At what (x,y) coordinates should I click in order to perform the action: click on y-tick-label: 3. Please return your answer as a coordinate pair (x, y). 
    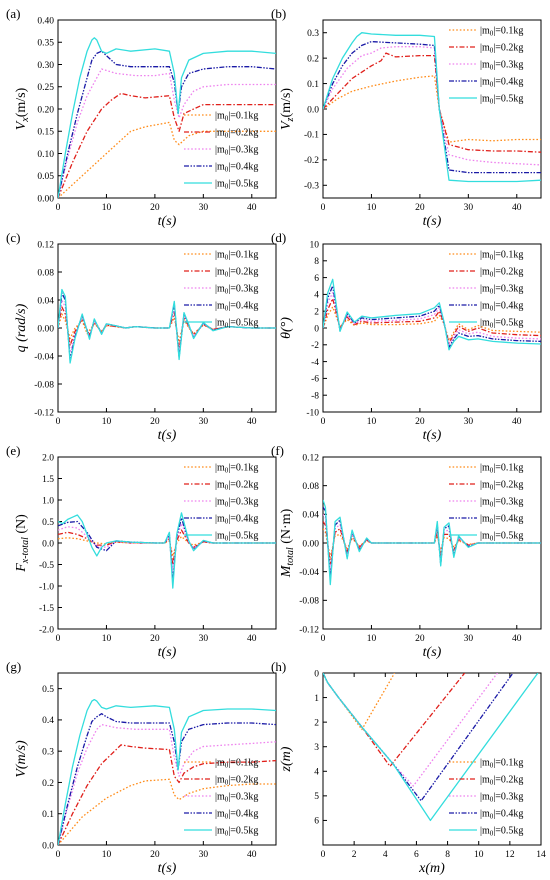
    Looking at the image, I should click on (316, 748).